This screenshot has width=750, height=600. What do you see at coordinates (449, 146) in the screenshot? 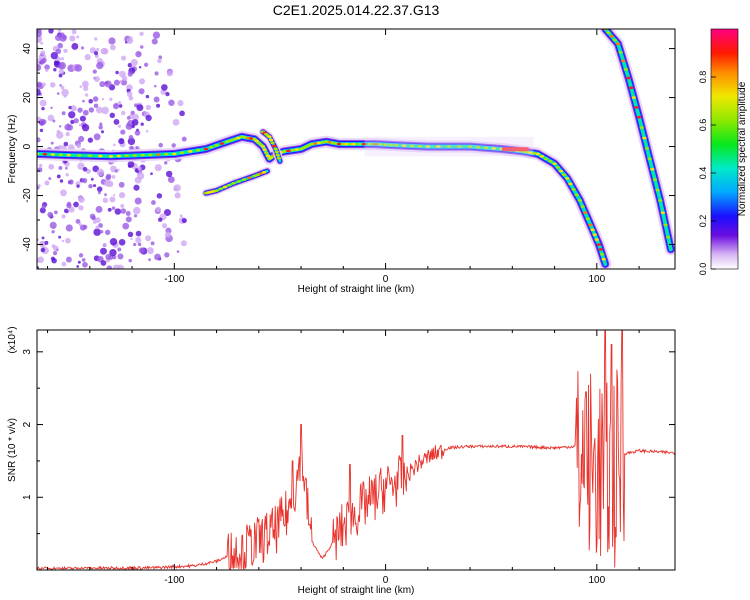
I see `spectrogram-halo` at bounding box center [449, 146].